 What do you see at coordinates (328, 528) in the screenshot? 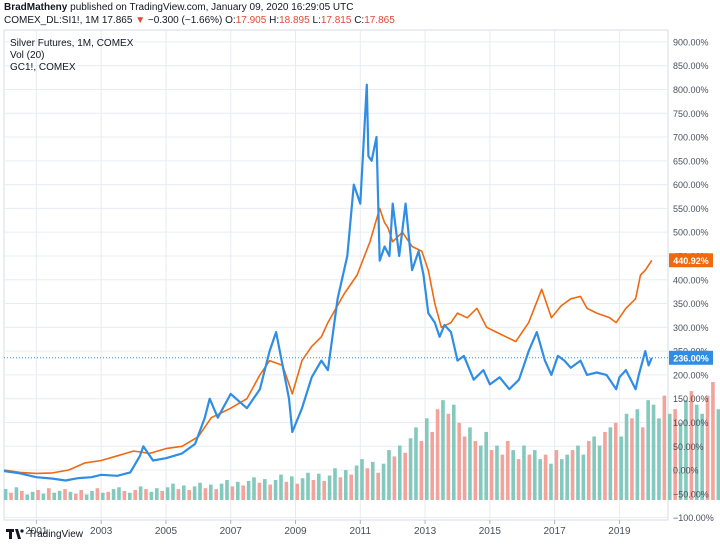
I see `x-axis: 2001 2003 2005 2007 2009 2011 2013 2015 2017 2019` at bounding box center [328, 528].